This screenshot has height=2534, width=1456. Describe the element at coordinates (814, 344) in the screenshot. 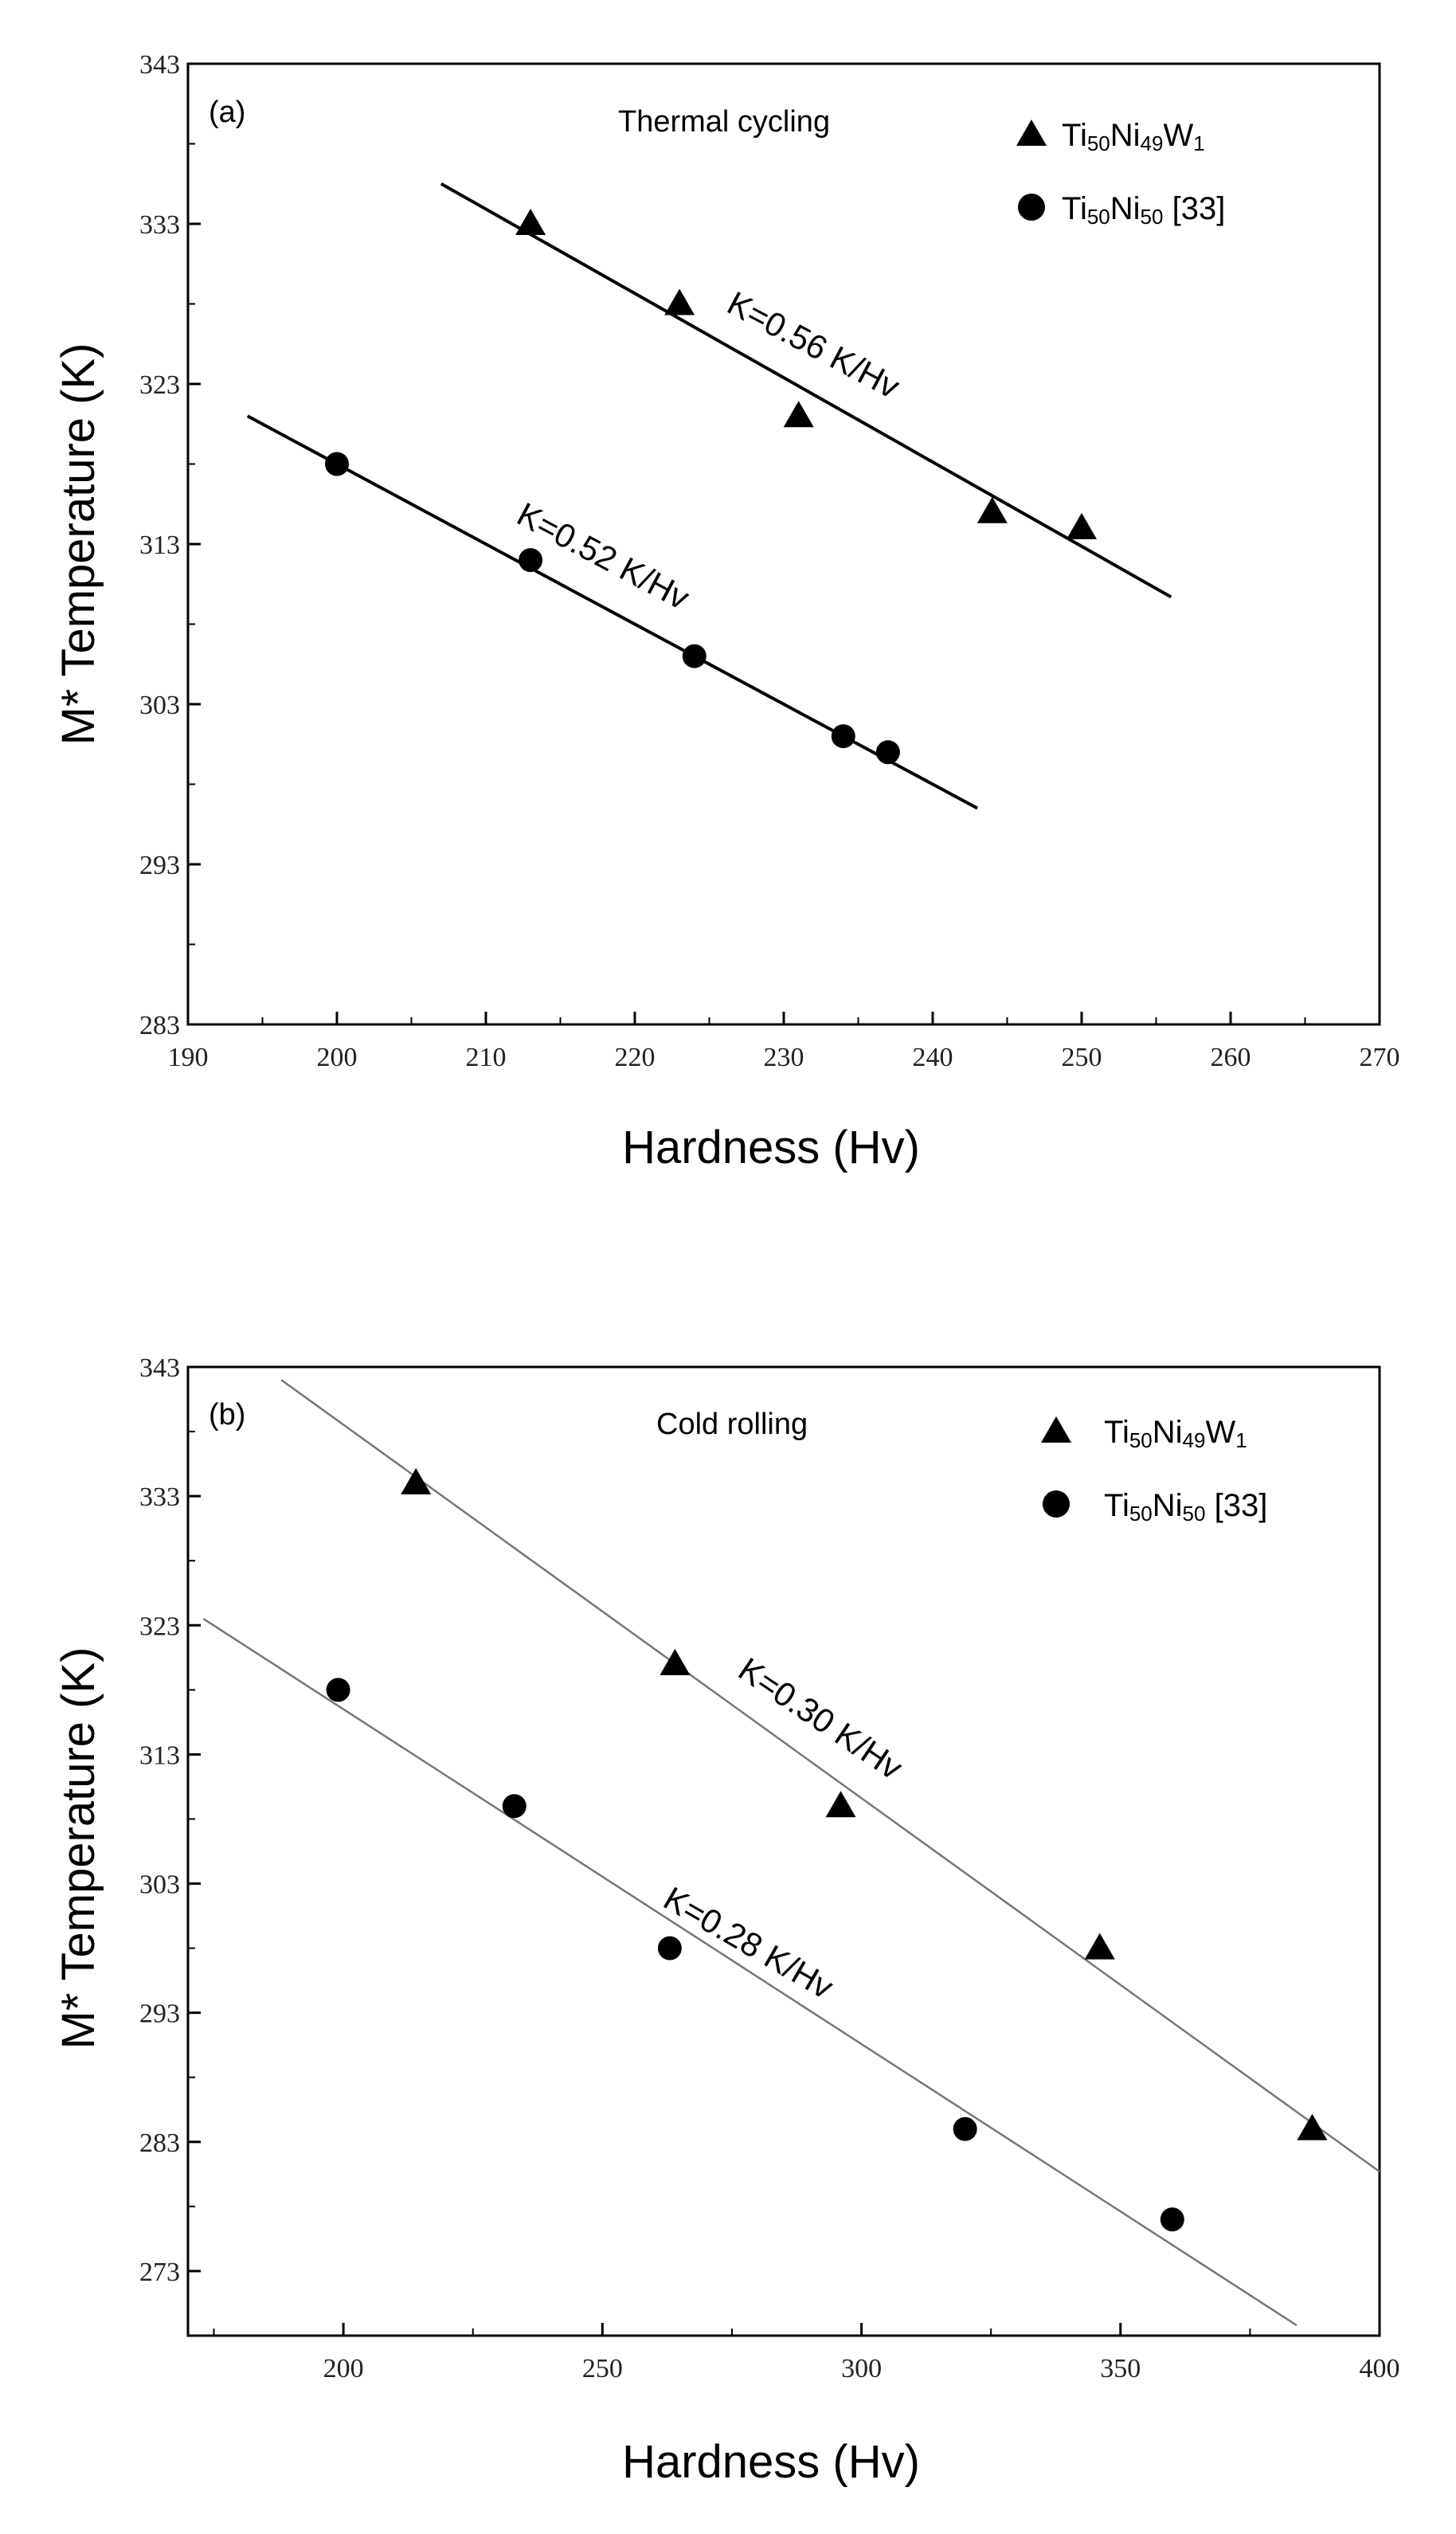

I see `panel-a-slope-label-tiniw: K=0.56 K/Hv` at that location.